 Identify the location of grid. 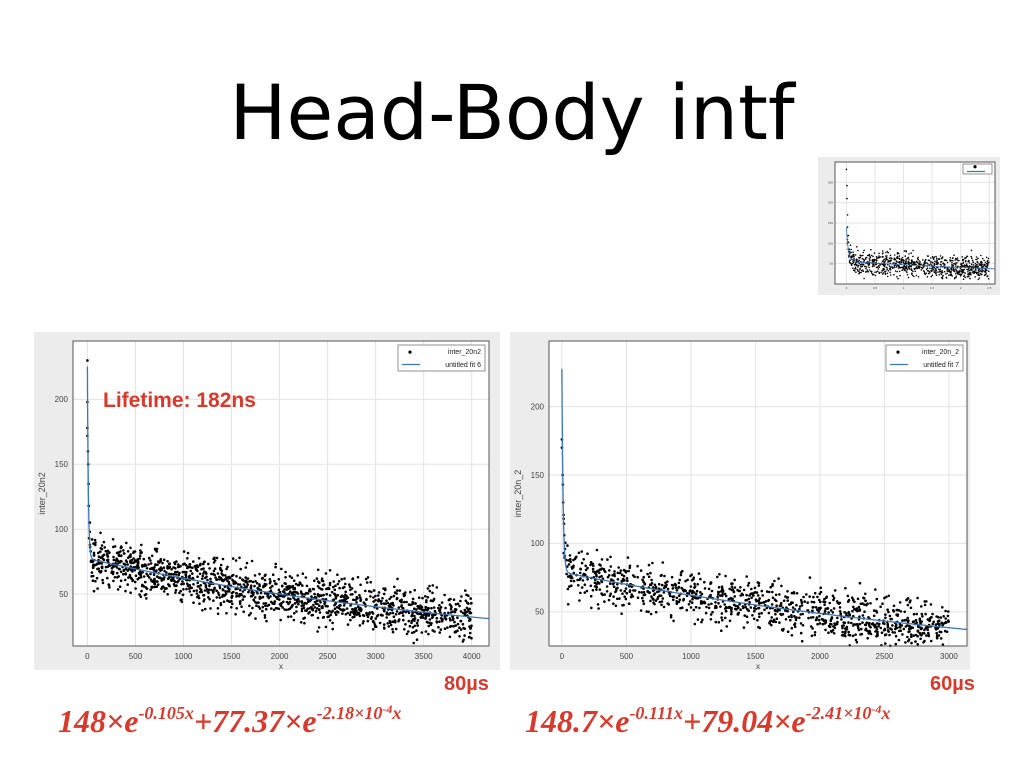
(915, 223).